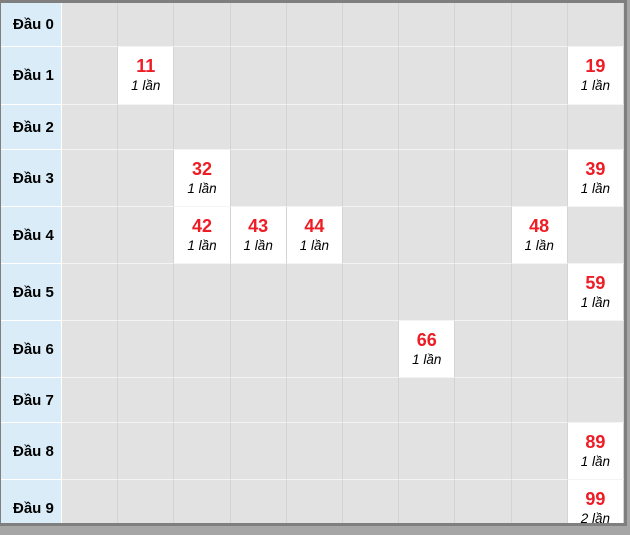  Describe the element at coordinates (31, 235) in the screenshot. I see `row-label: Đầu 4` at that location.